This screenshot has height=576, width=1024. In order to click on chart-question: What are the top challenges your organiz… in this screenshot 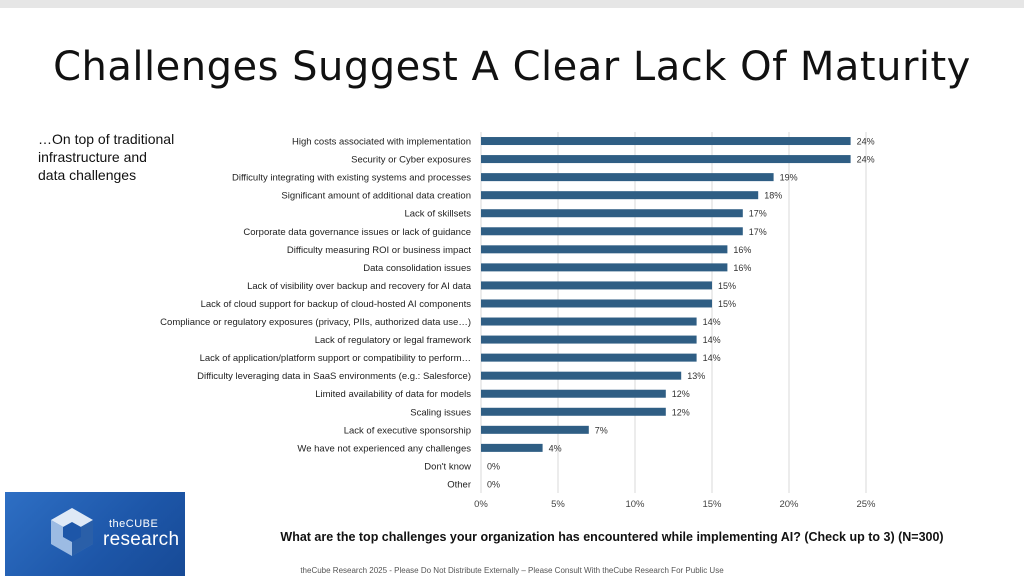, I will do `click(612, 537)`.